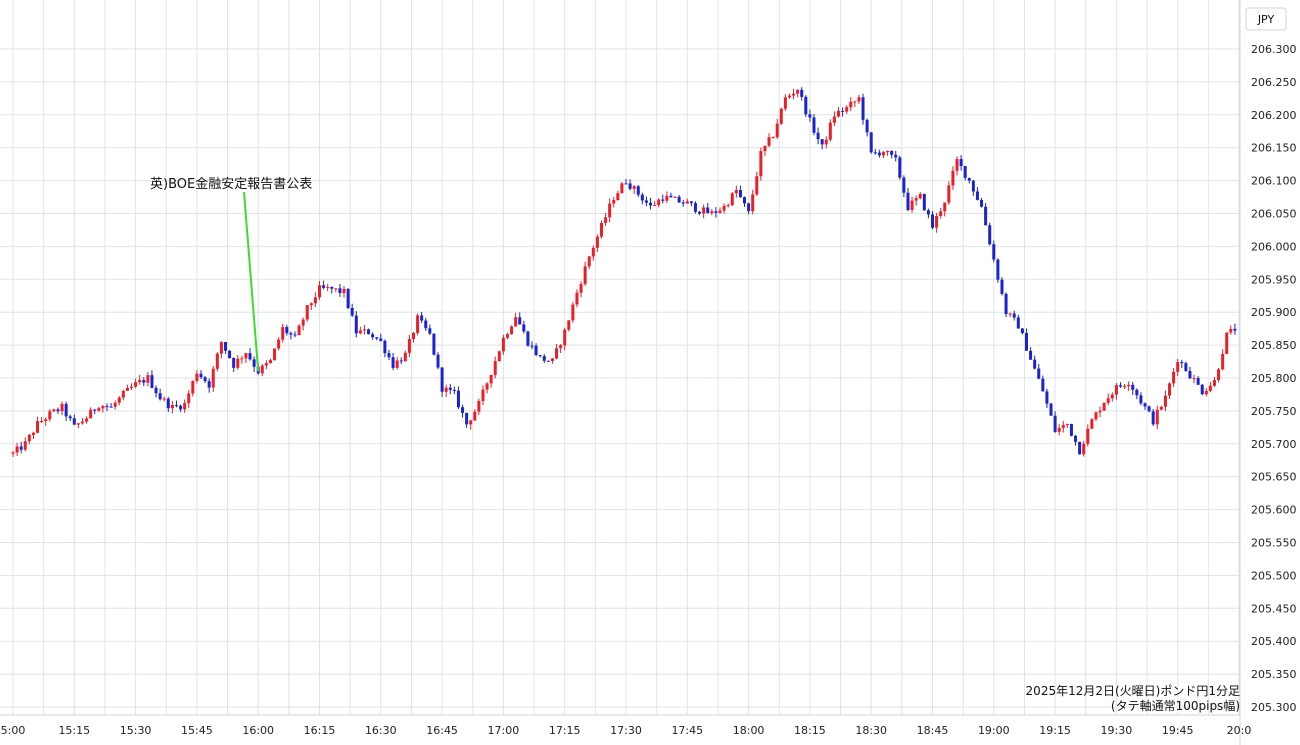 Image resolution: width=1300 pixels, height=745 pixels. What do you see at coordinates (1133, 698) in the screenshot?
I see `chart-caption: 2025年12月2日(火曜日)ポンド円1分足 (タテ軸通常100pips幅)` at bounding box center [1133, 698].